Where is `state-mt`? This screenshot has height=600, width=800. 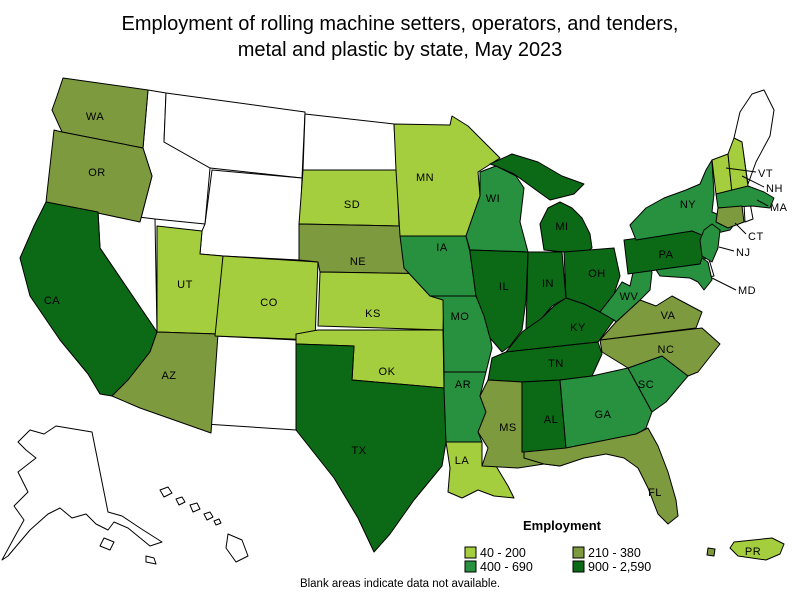 state-mt is located at coordinates (234, 135).